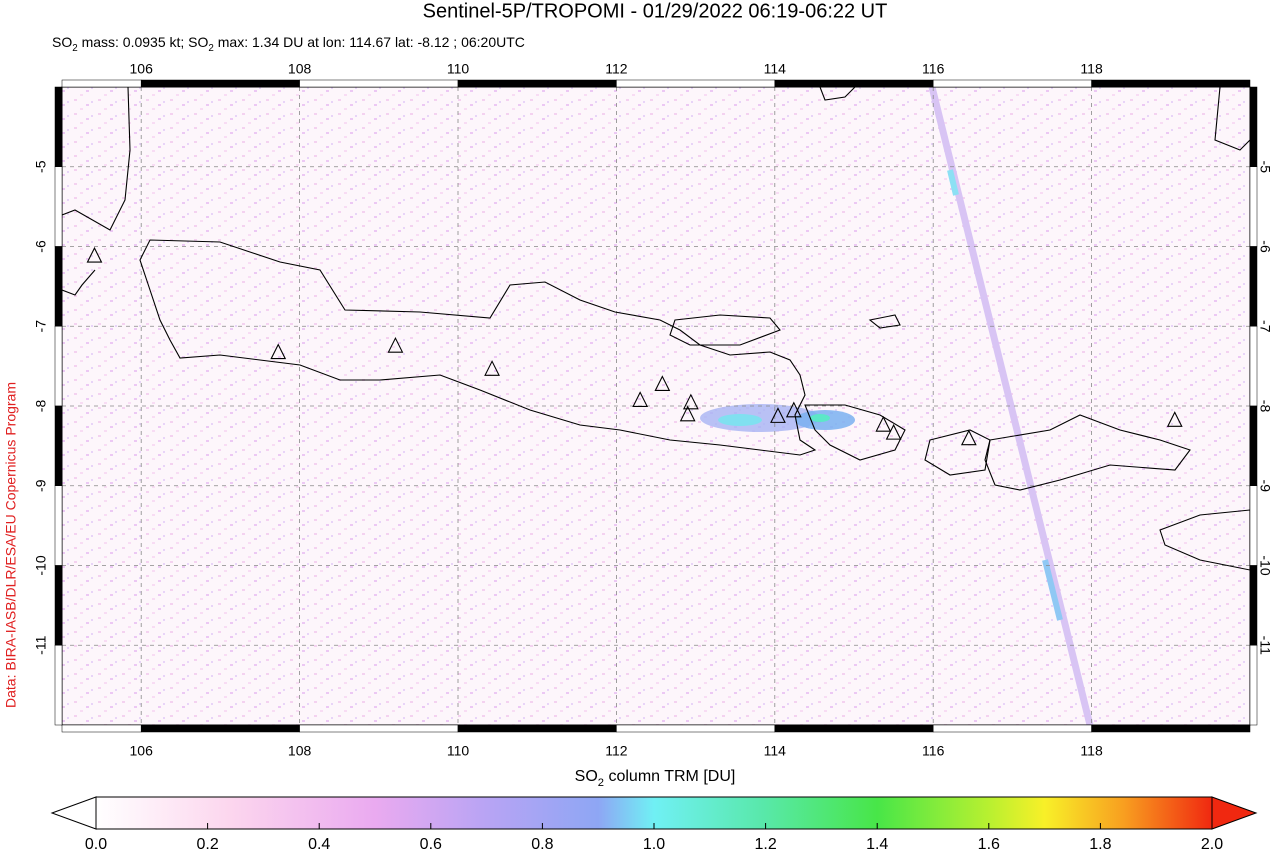  Describe the element at coordinates (1264, 246) in the screenshot. I see `y-tick-label: -6` at that location.